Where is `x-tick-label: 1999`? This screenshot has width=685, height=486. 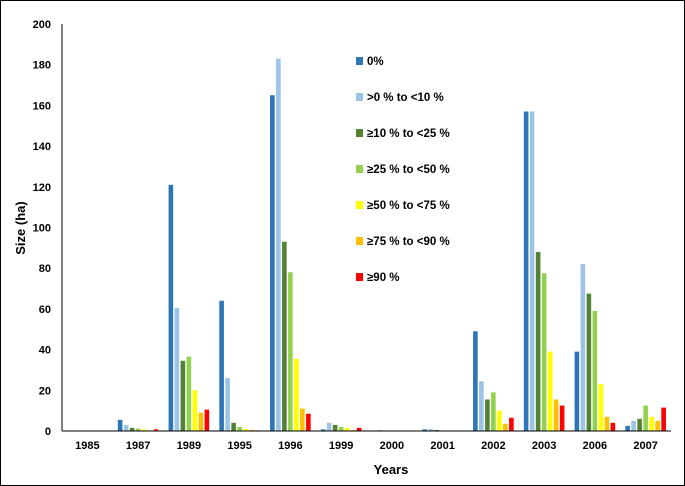 x-tick-label: 1999 is located at coordinates (341, 446).